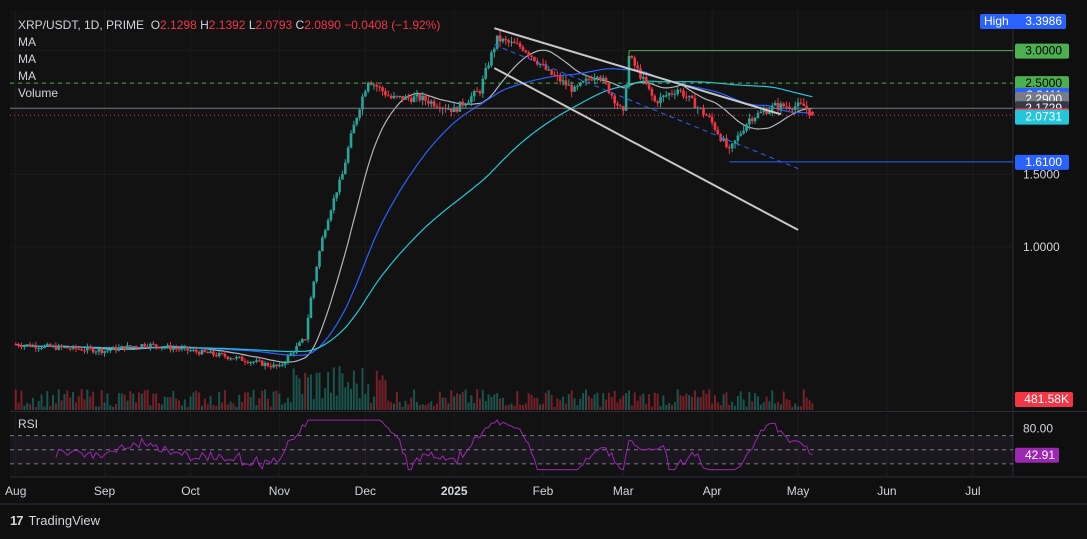 This screenshot has width=1087, height=539. Describe the element at coordinates (28, 424) in the screenshot. I see `rsi-label: RSI` at that location.